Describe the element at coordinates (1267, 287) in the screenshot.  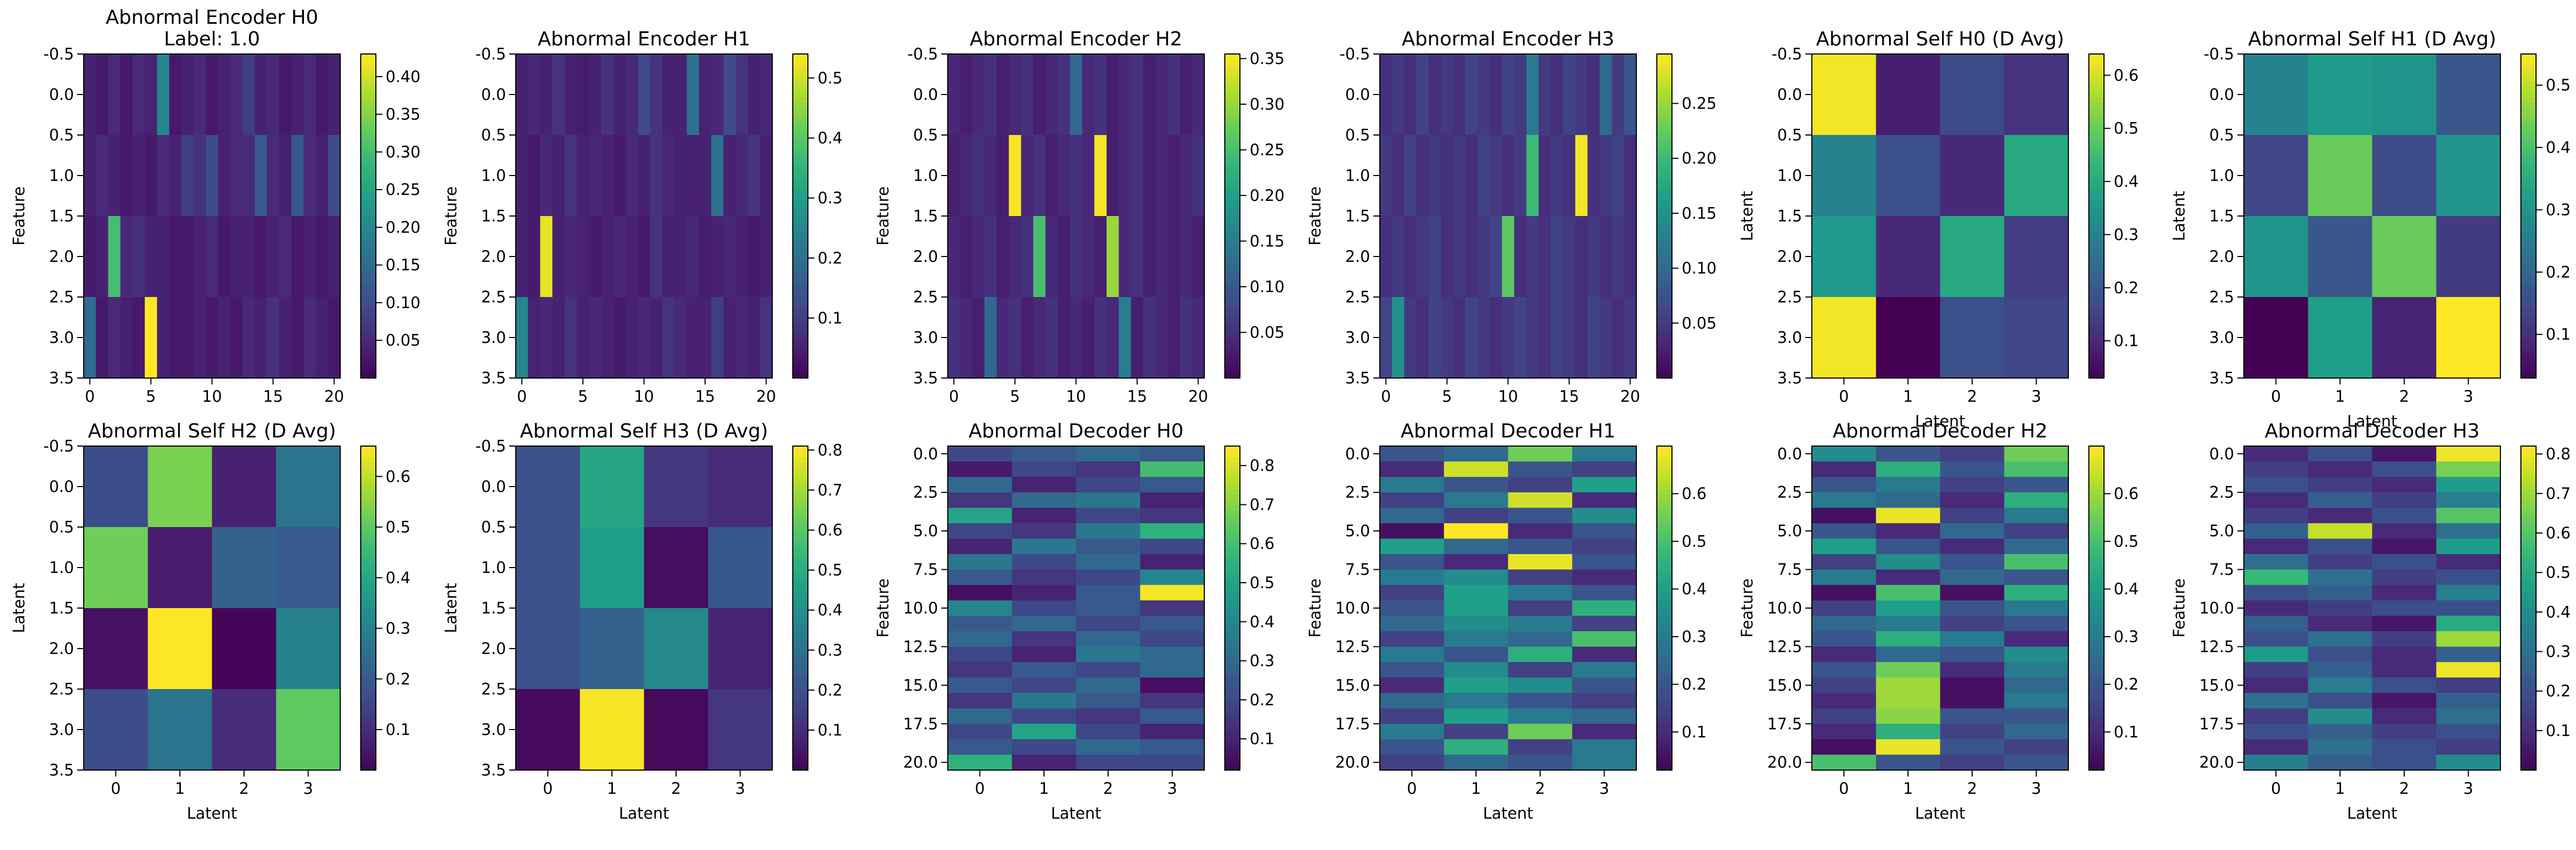
I see `colorbar-tick-label: 0.10` at that location.